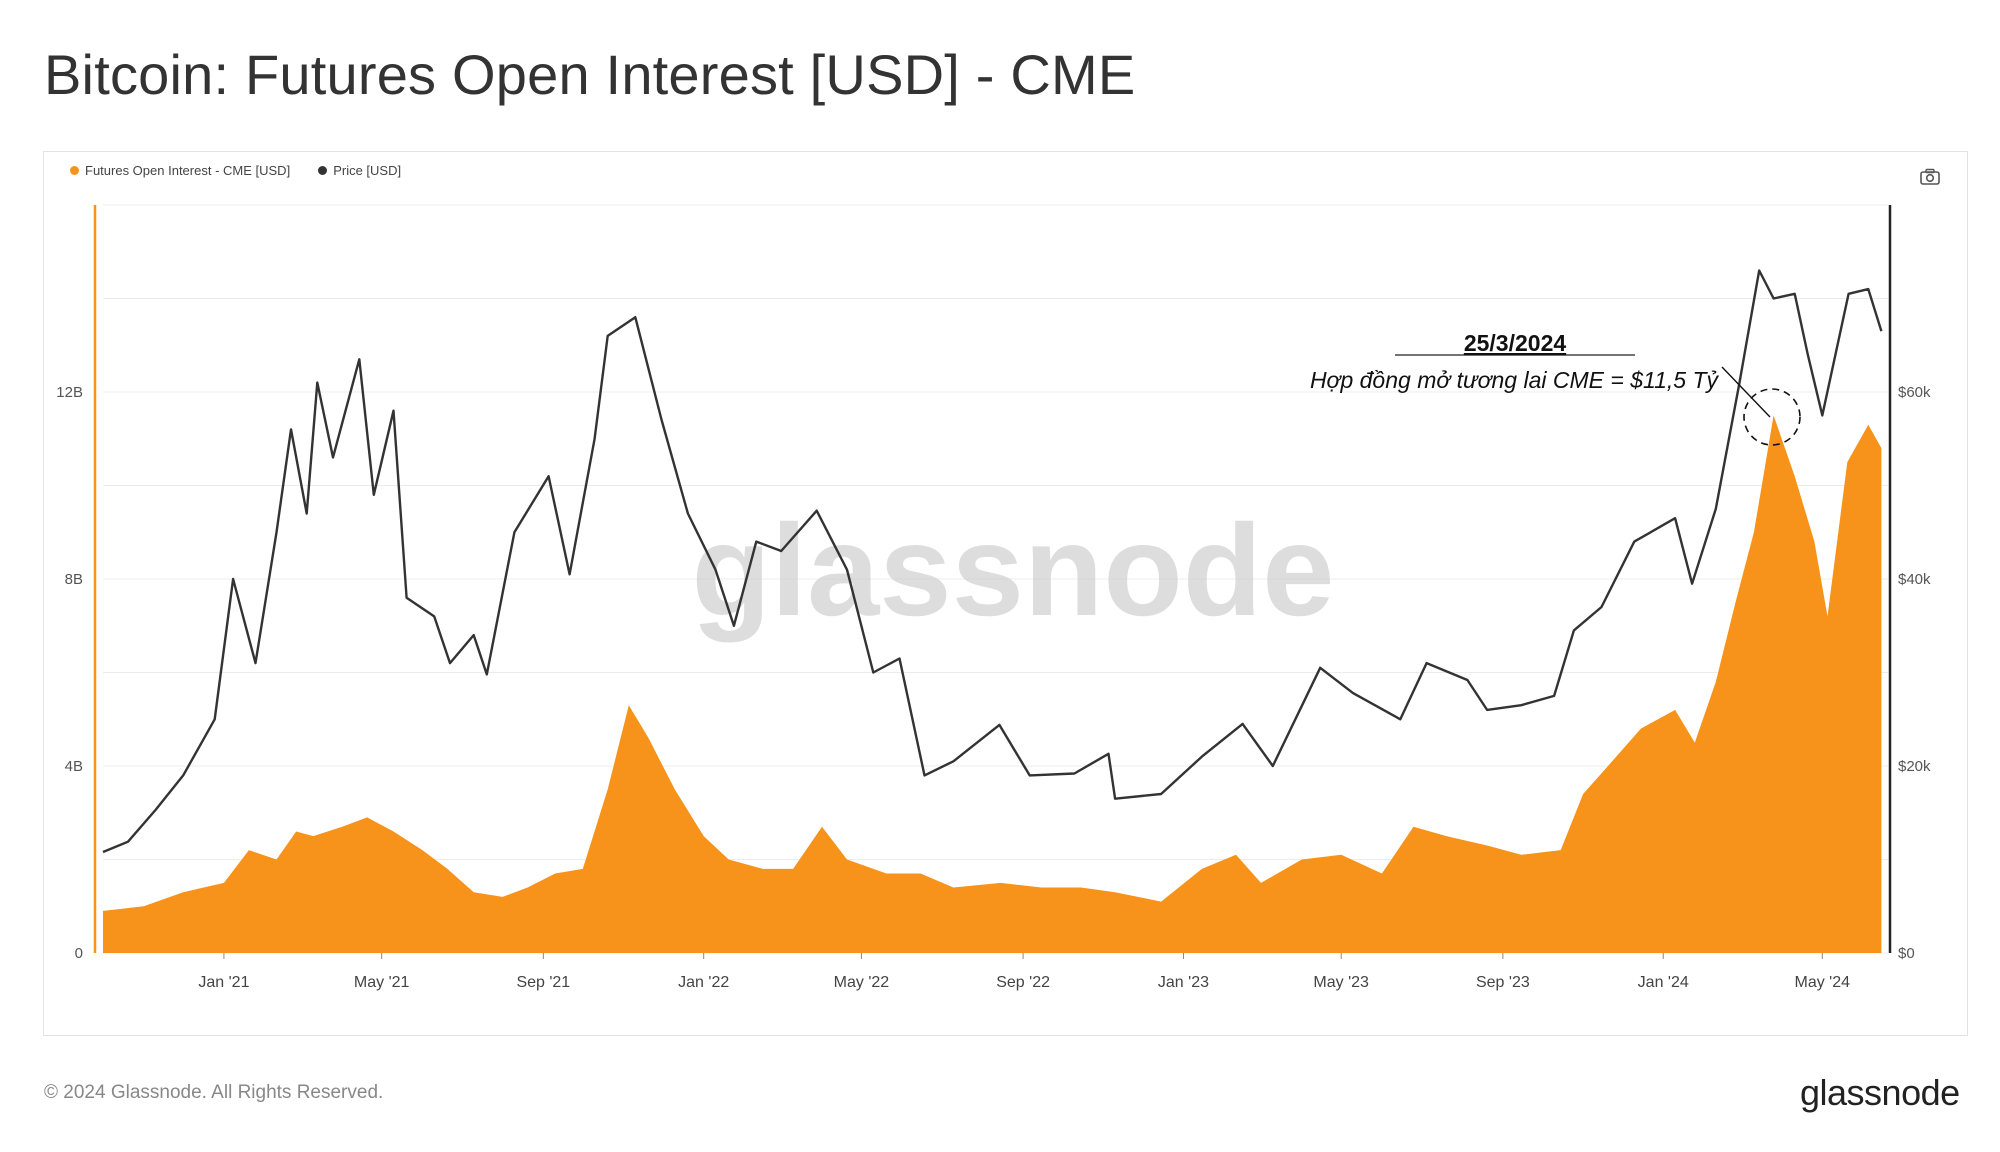 This screenshot has width=2000, height=1152. I want to click on x-tick-label: Sep '22, so click(1023, 982).